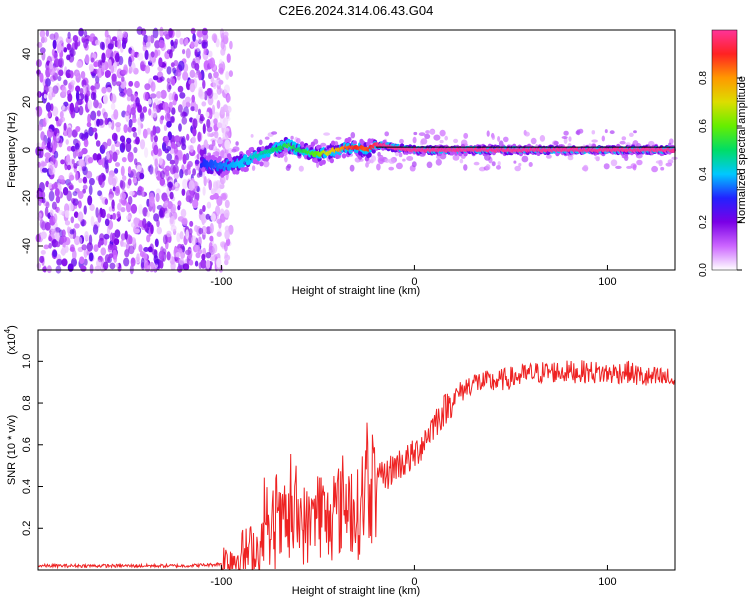 The height and width of the screenshot is (600, 750). What do you see at coordinates (414, 582) in the screenshot?
I see `x-tick-label: 0` at bounding box center [414, 582].